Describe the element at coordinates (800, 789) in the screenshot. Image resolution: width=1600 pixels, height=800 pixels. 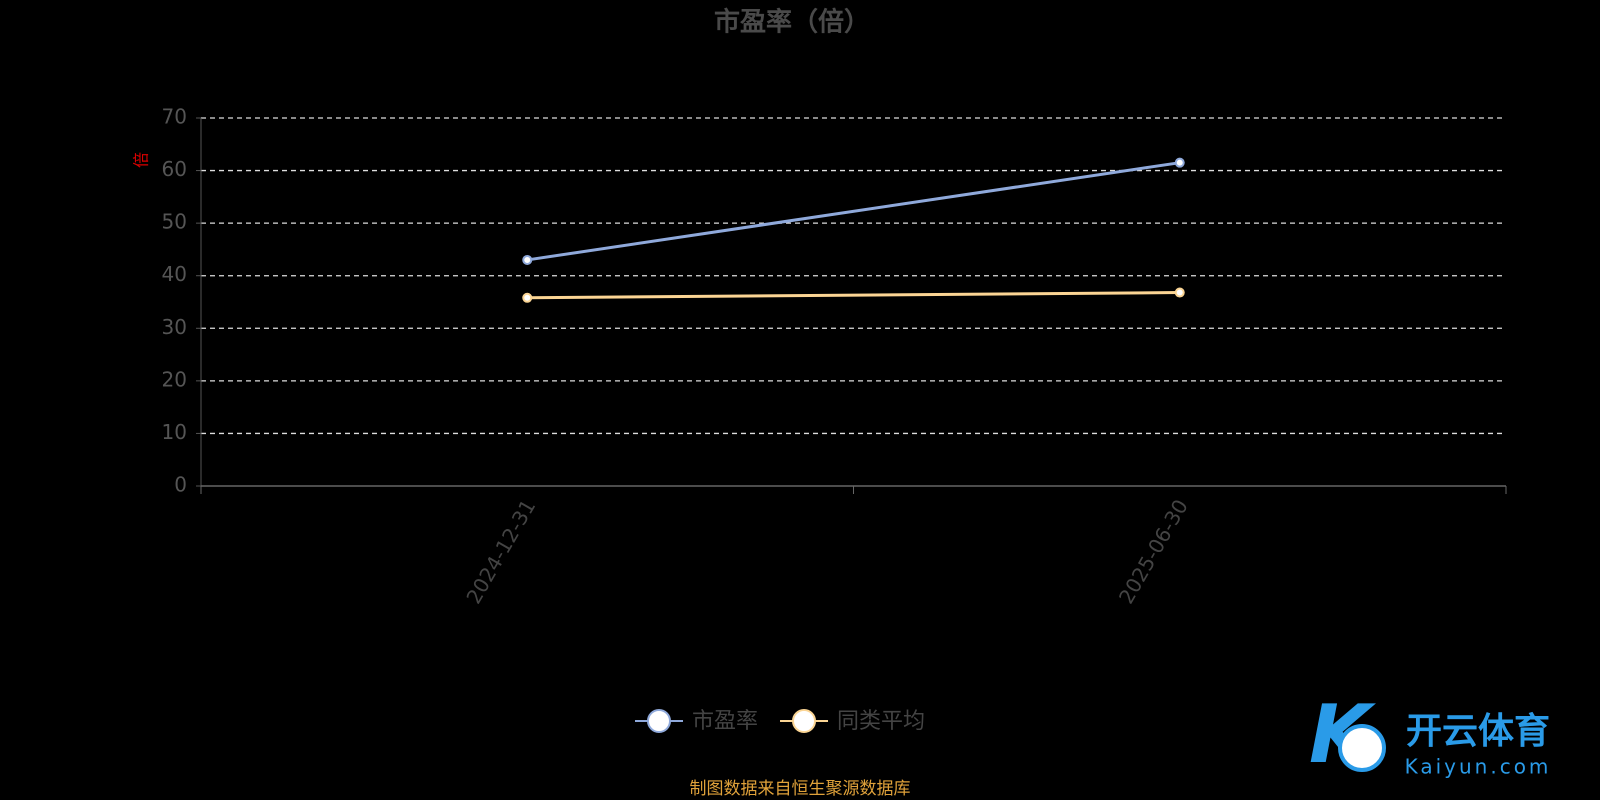
I see `source-note: 制图数据来自恒生聚源数据库` at that location.